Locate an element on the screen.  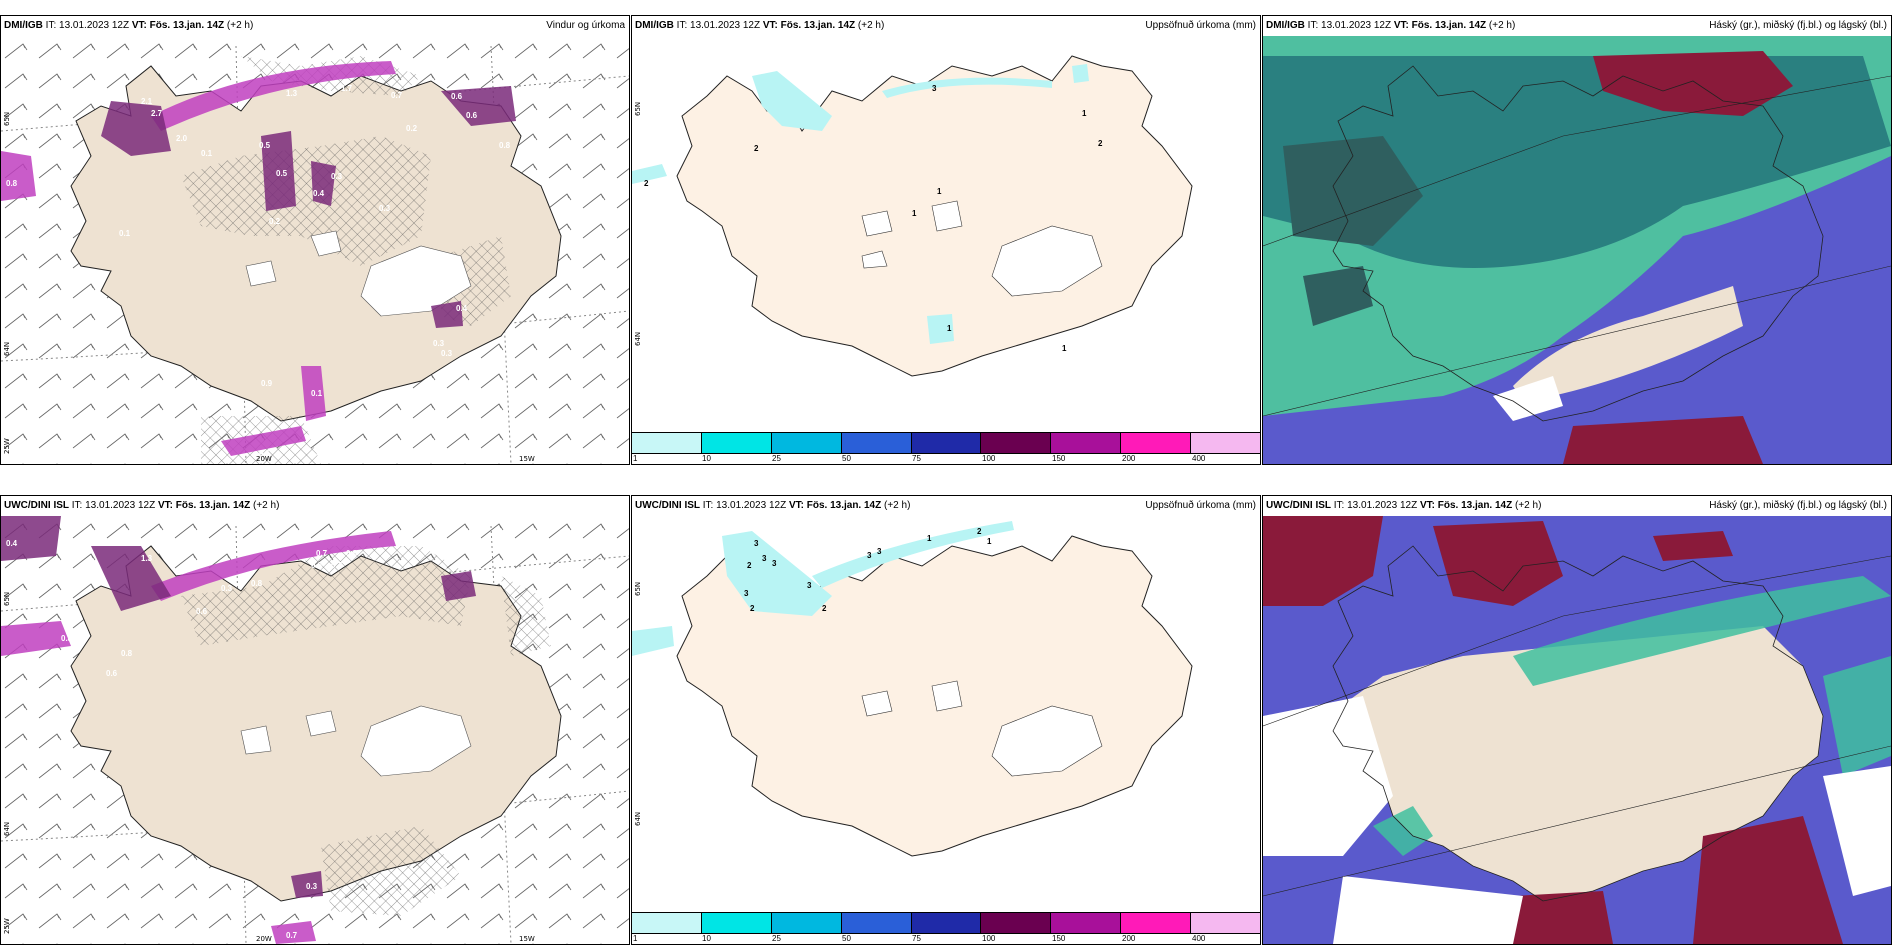
colorbar-labels: 1 10 25 50 75 100 150 200 400 is located at coordinates (946, 459).